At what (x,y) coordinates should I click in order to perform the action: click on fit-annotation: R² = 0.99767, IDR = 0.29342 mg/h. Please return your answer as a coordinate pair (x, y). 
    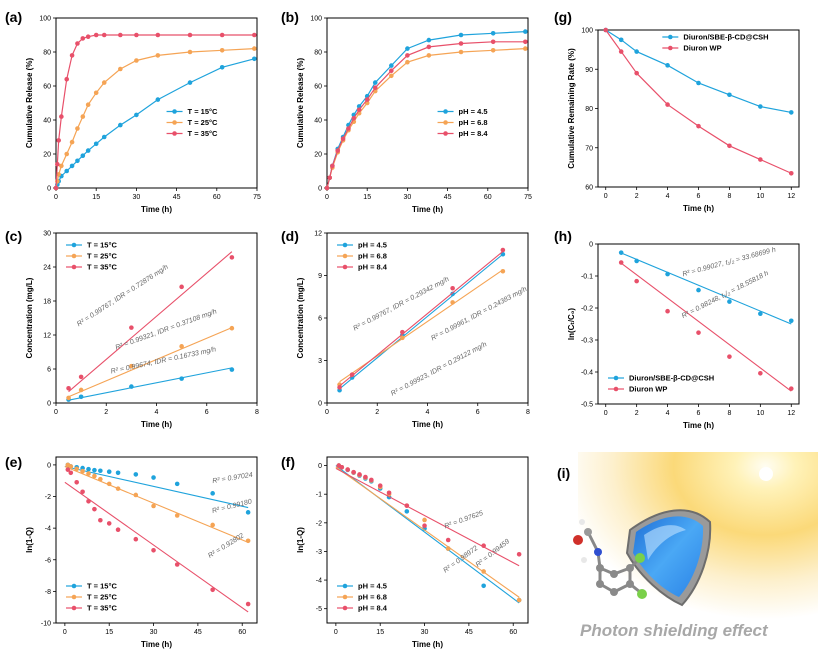
    Looking at the image, I should click on (401, 304).